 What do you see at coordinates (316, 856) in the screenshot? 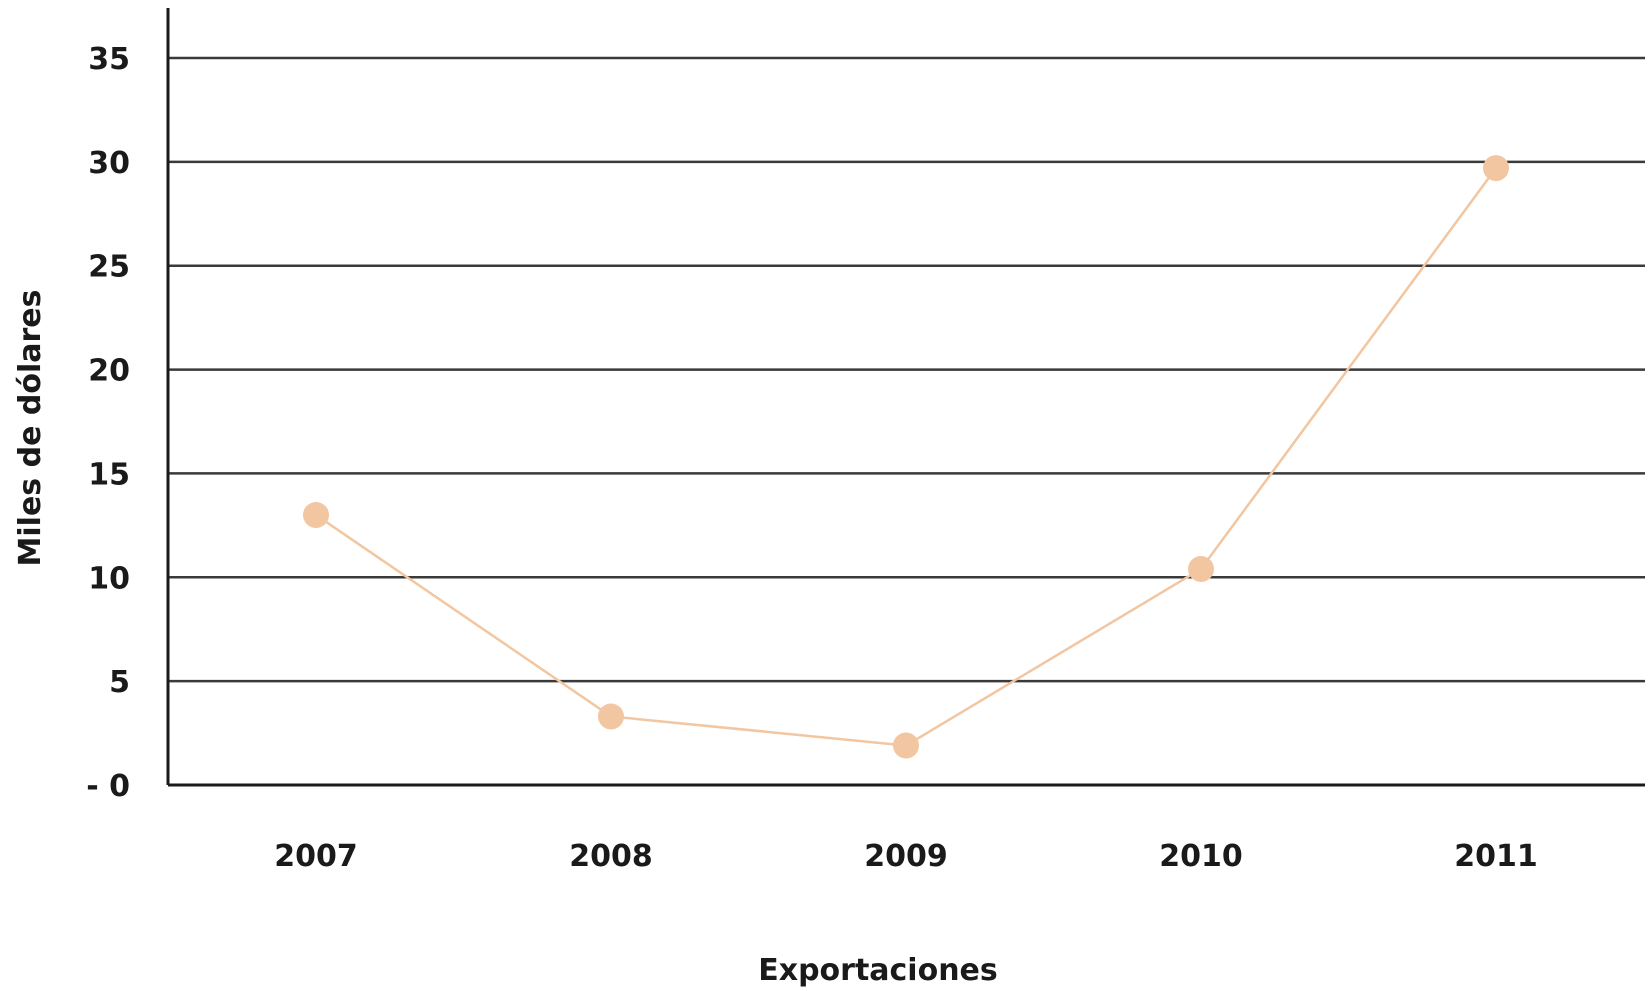
I see `x-tick-label: 2007` at bounding box center [316, 856].